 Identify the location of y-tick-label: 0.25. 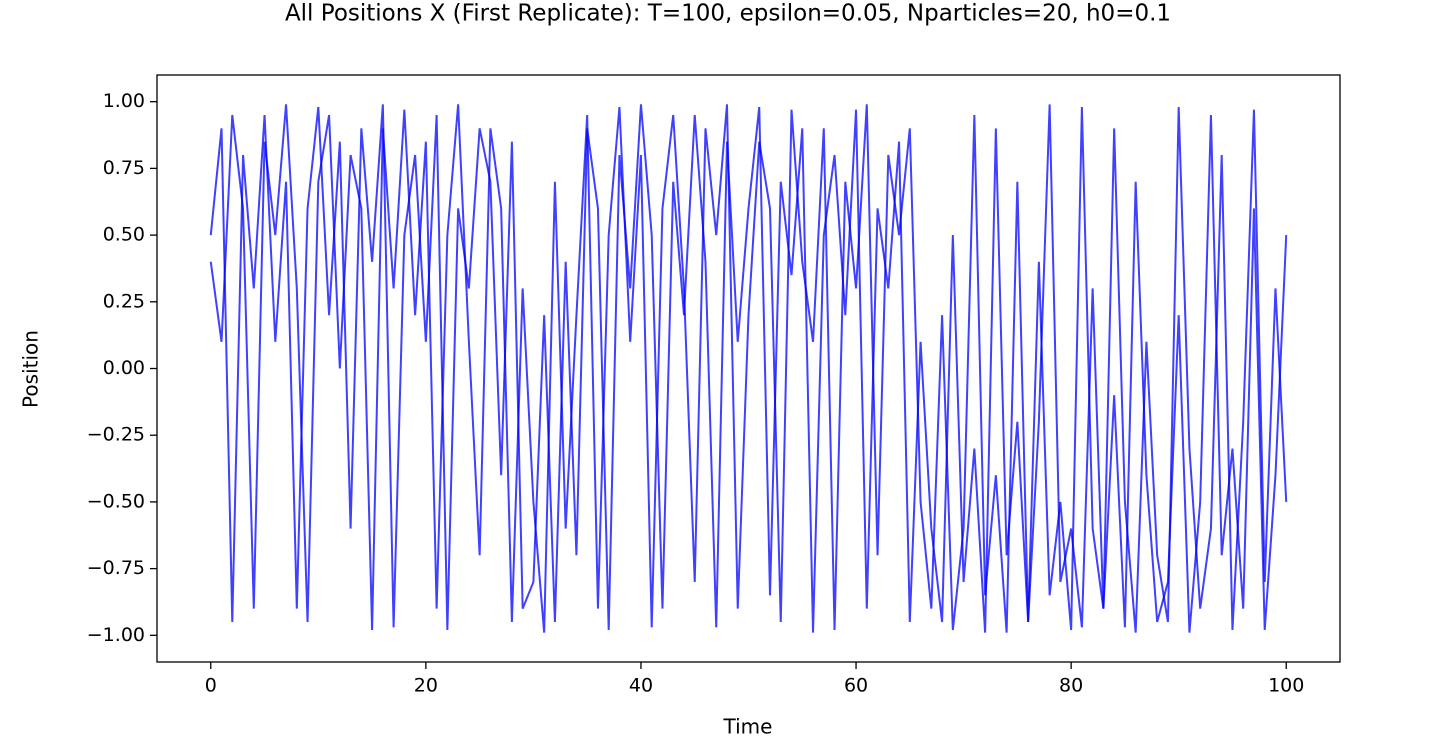
(124, 301).